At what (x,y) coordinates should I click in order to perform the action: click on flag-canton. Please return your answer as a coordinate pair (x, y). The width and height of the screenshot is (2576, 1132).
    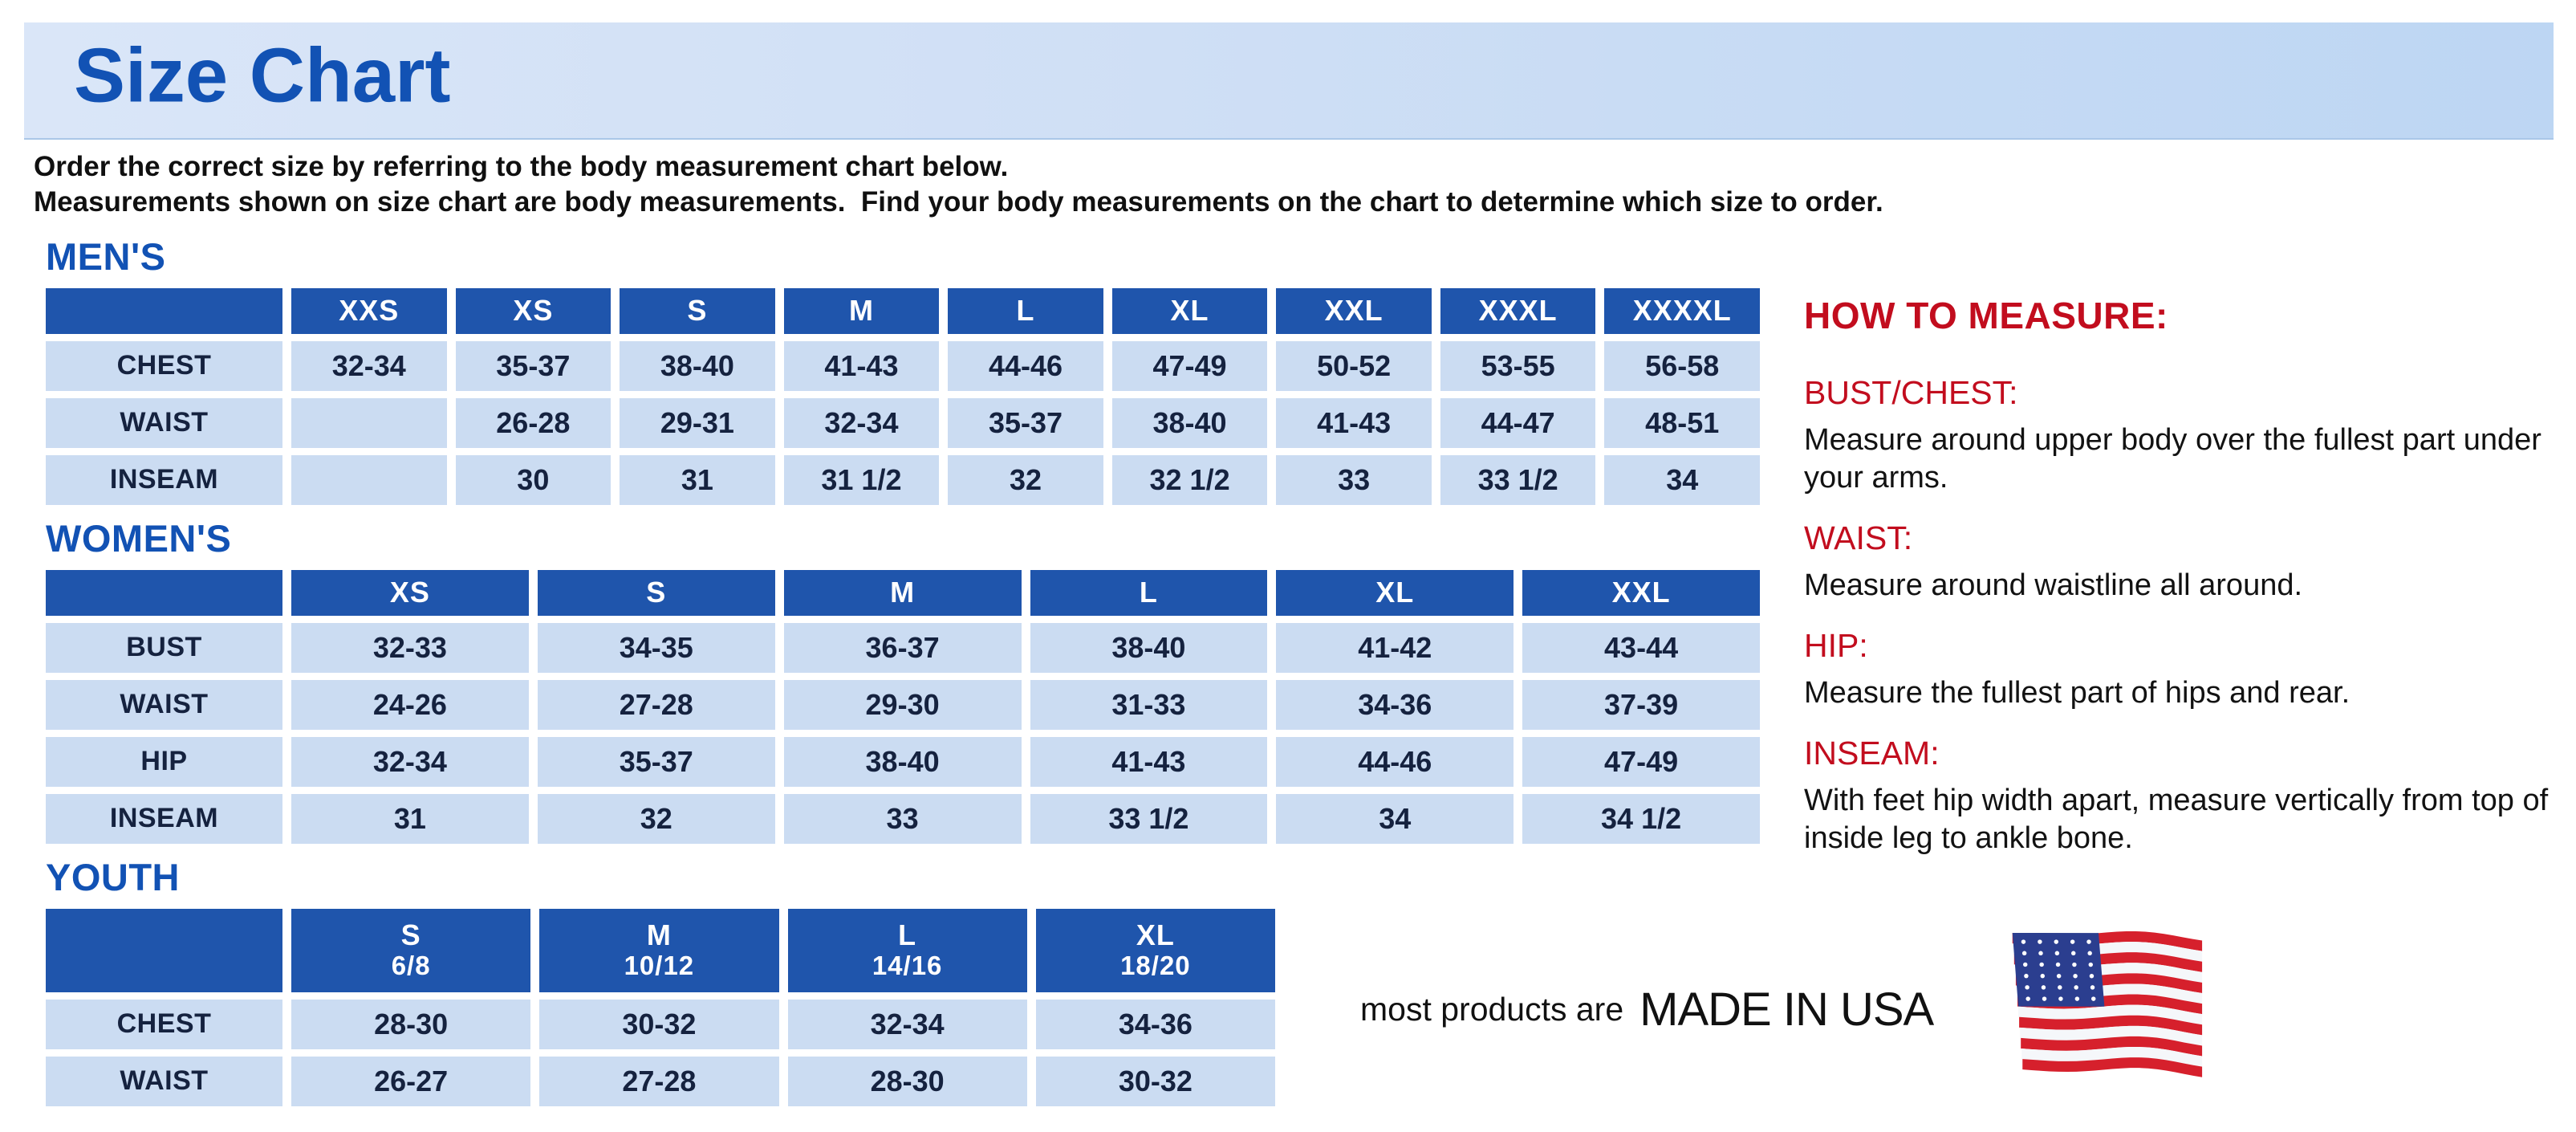
    Looking at the image, I should click on (2059, 970).